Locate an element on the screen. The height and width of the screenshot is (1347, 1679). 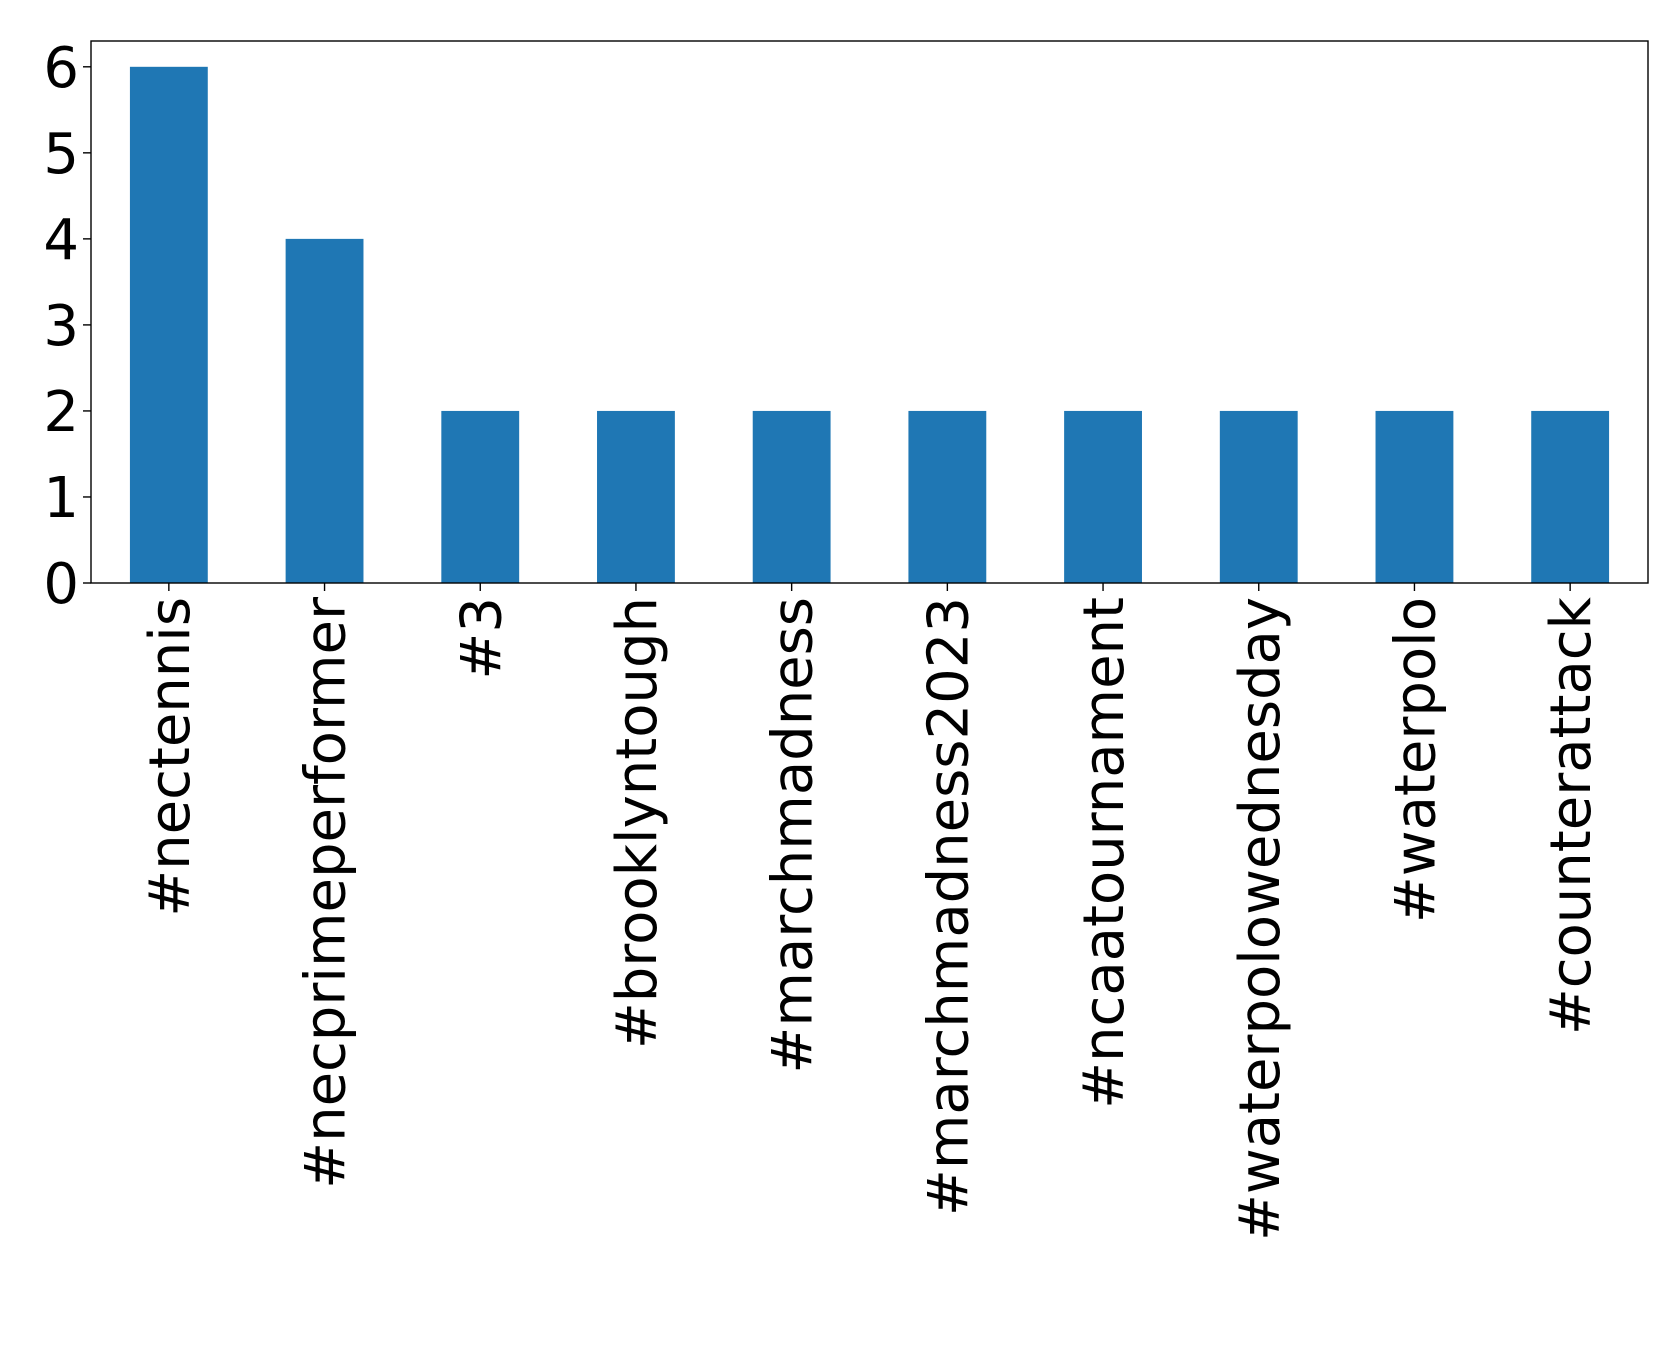
y-tick-label: 0 is located at coordinates (61, 584).